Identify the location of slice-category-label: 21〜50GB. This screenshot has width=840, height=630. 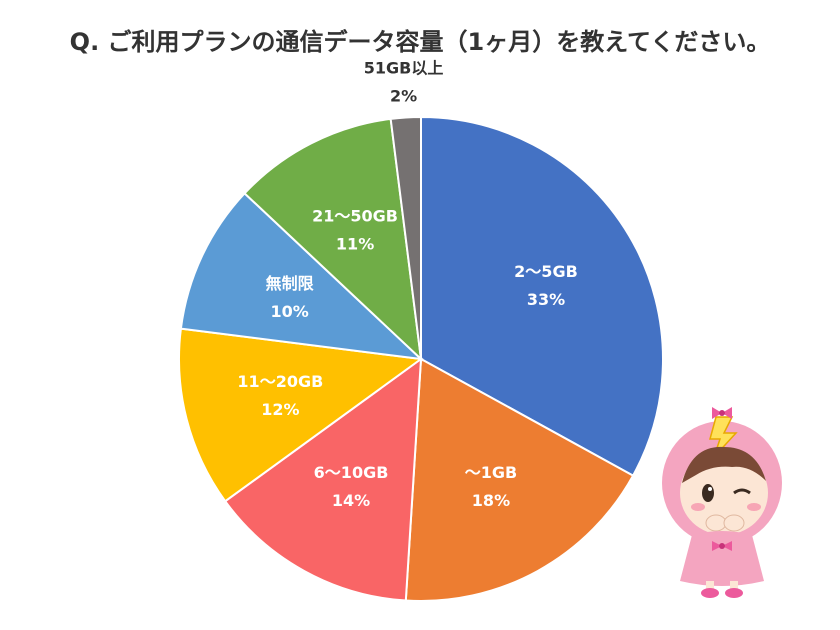
(355, 216).